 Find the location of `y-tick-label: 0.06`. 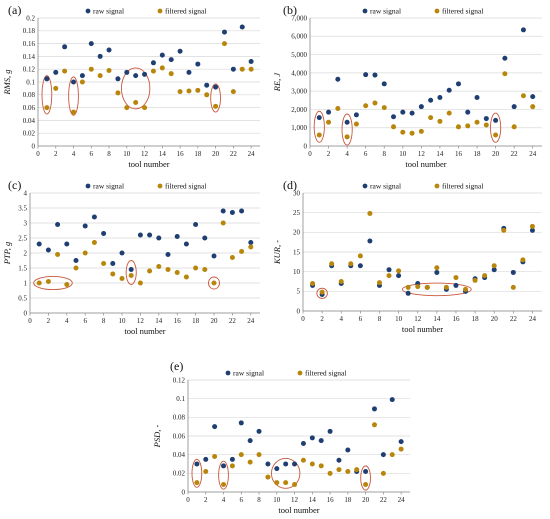

y-tick-label: 0.06 is located at coordinates (29, 108).